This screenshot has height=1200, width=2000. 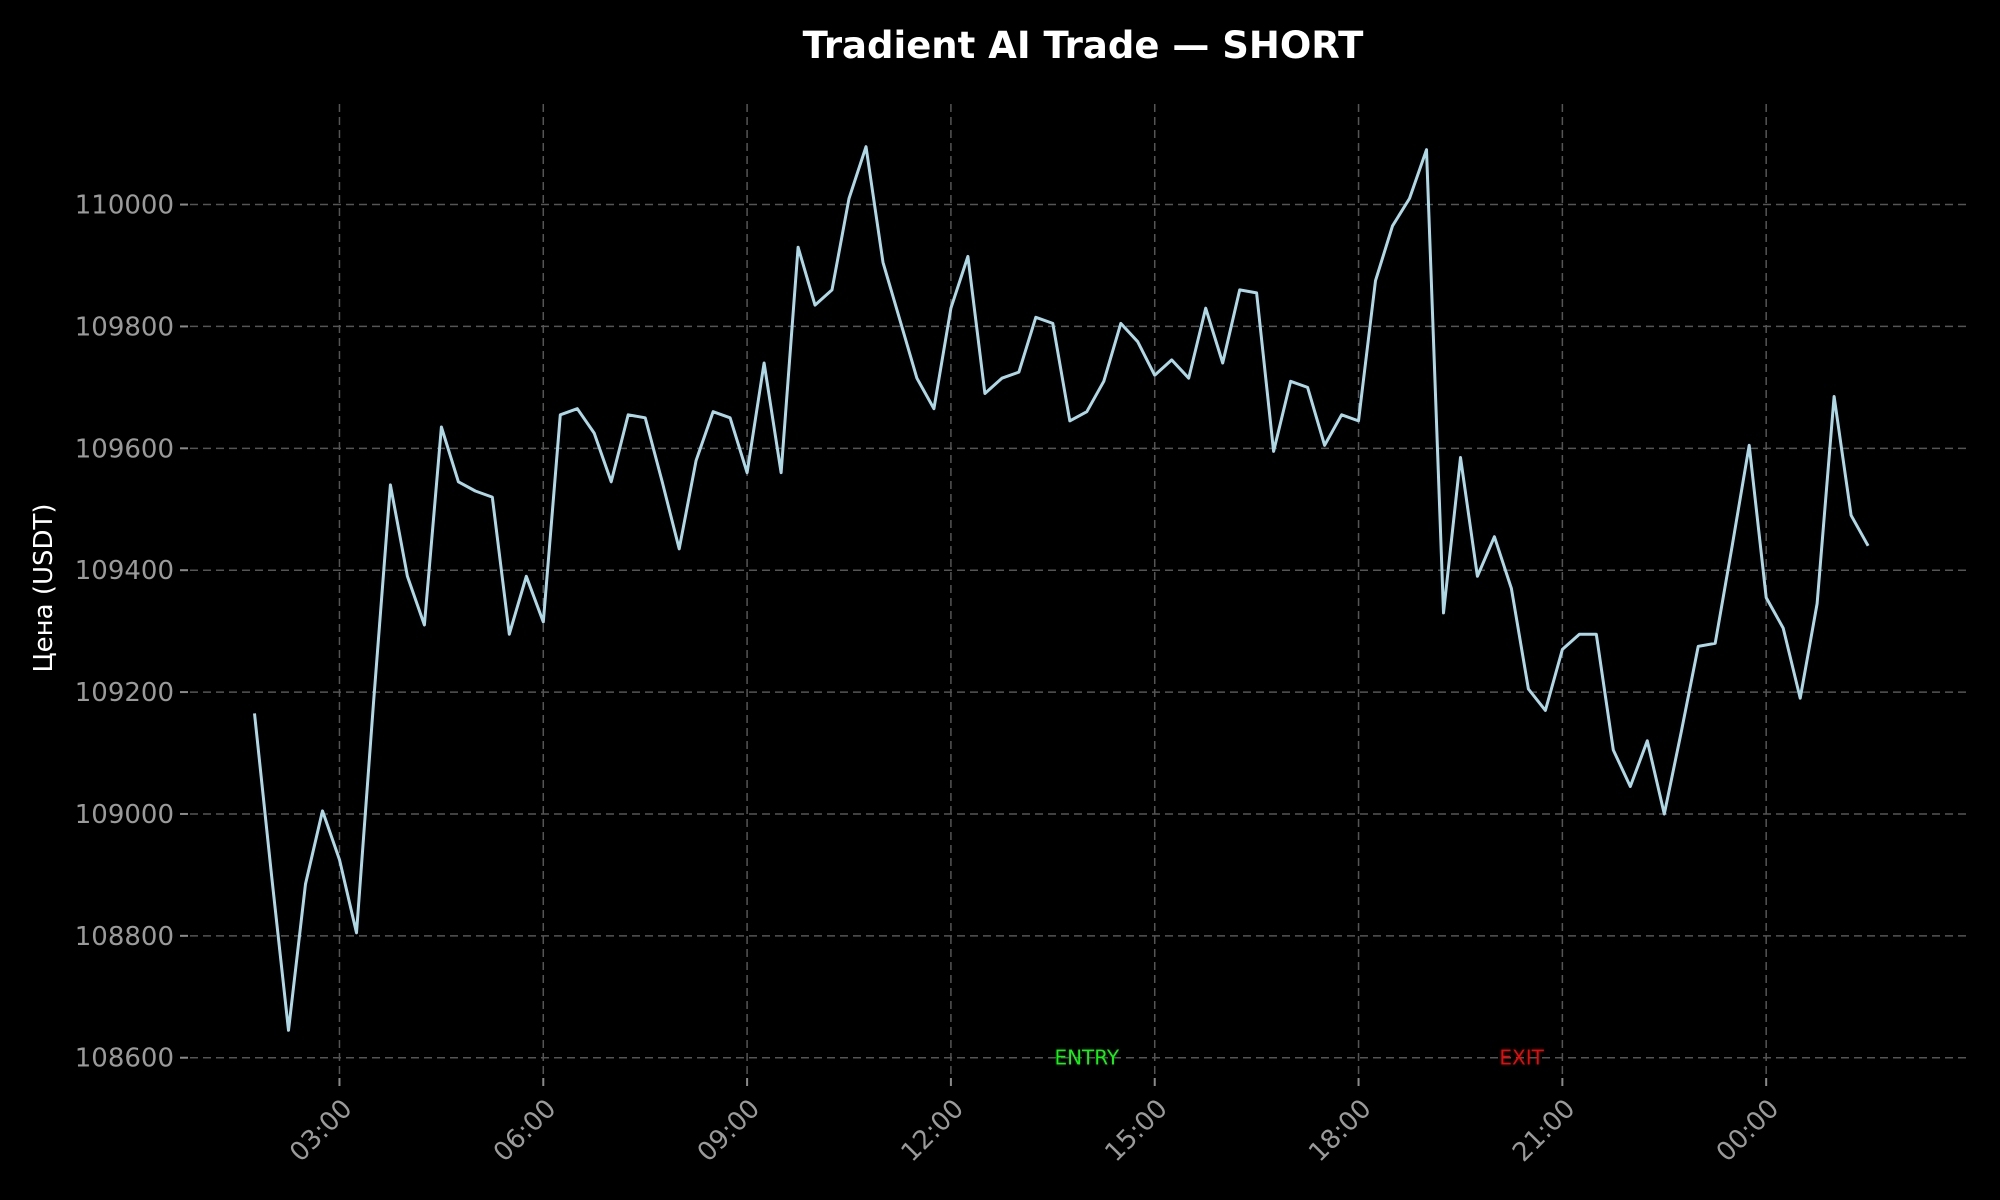 I want to click on y-tick-label: 110000, so click(x=124, y=206).